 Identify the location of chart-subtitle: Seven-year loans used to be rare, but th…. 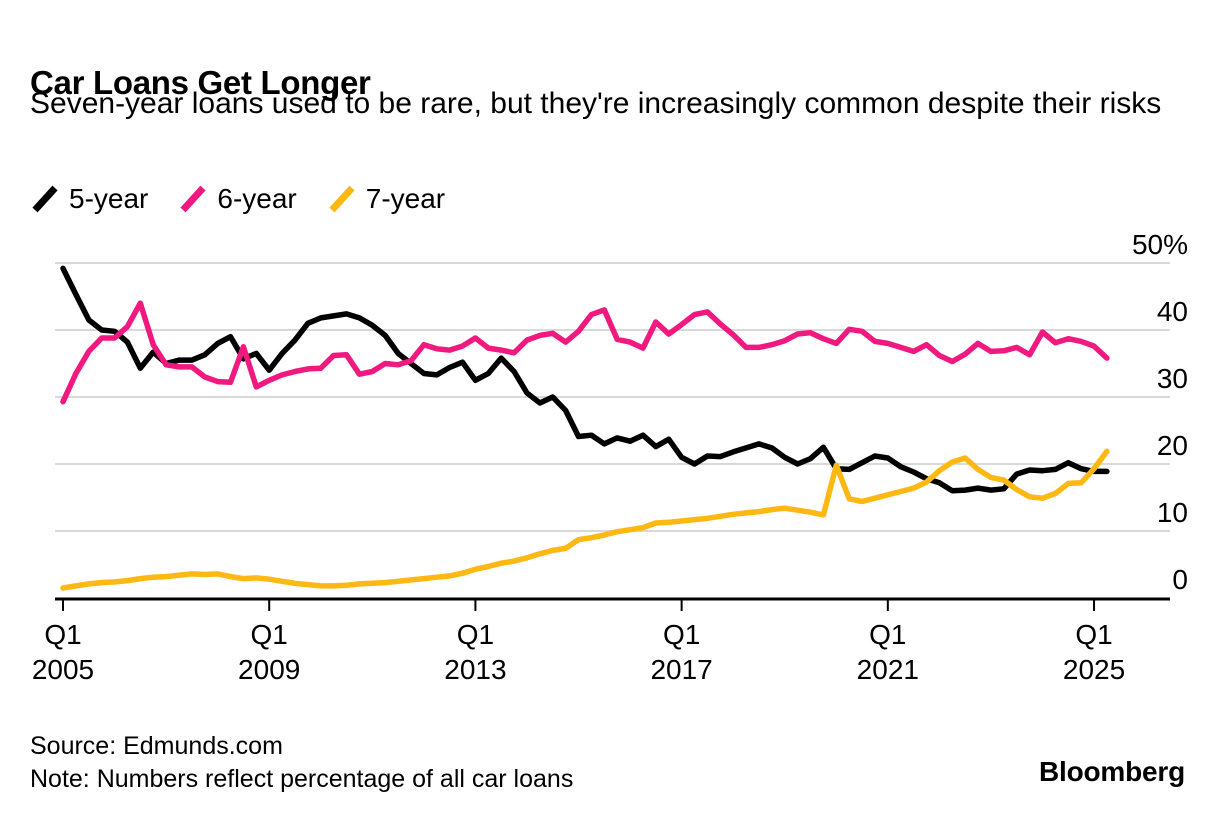
(596, 103).